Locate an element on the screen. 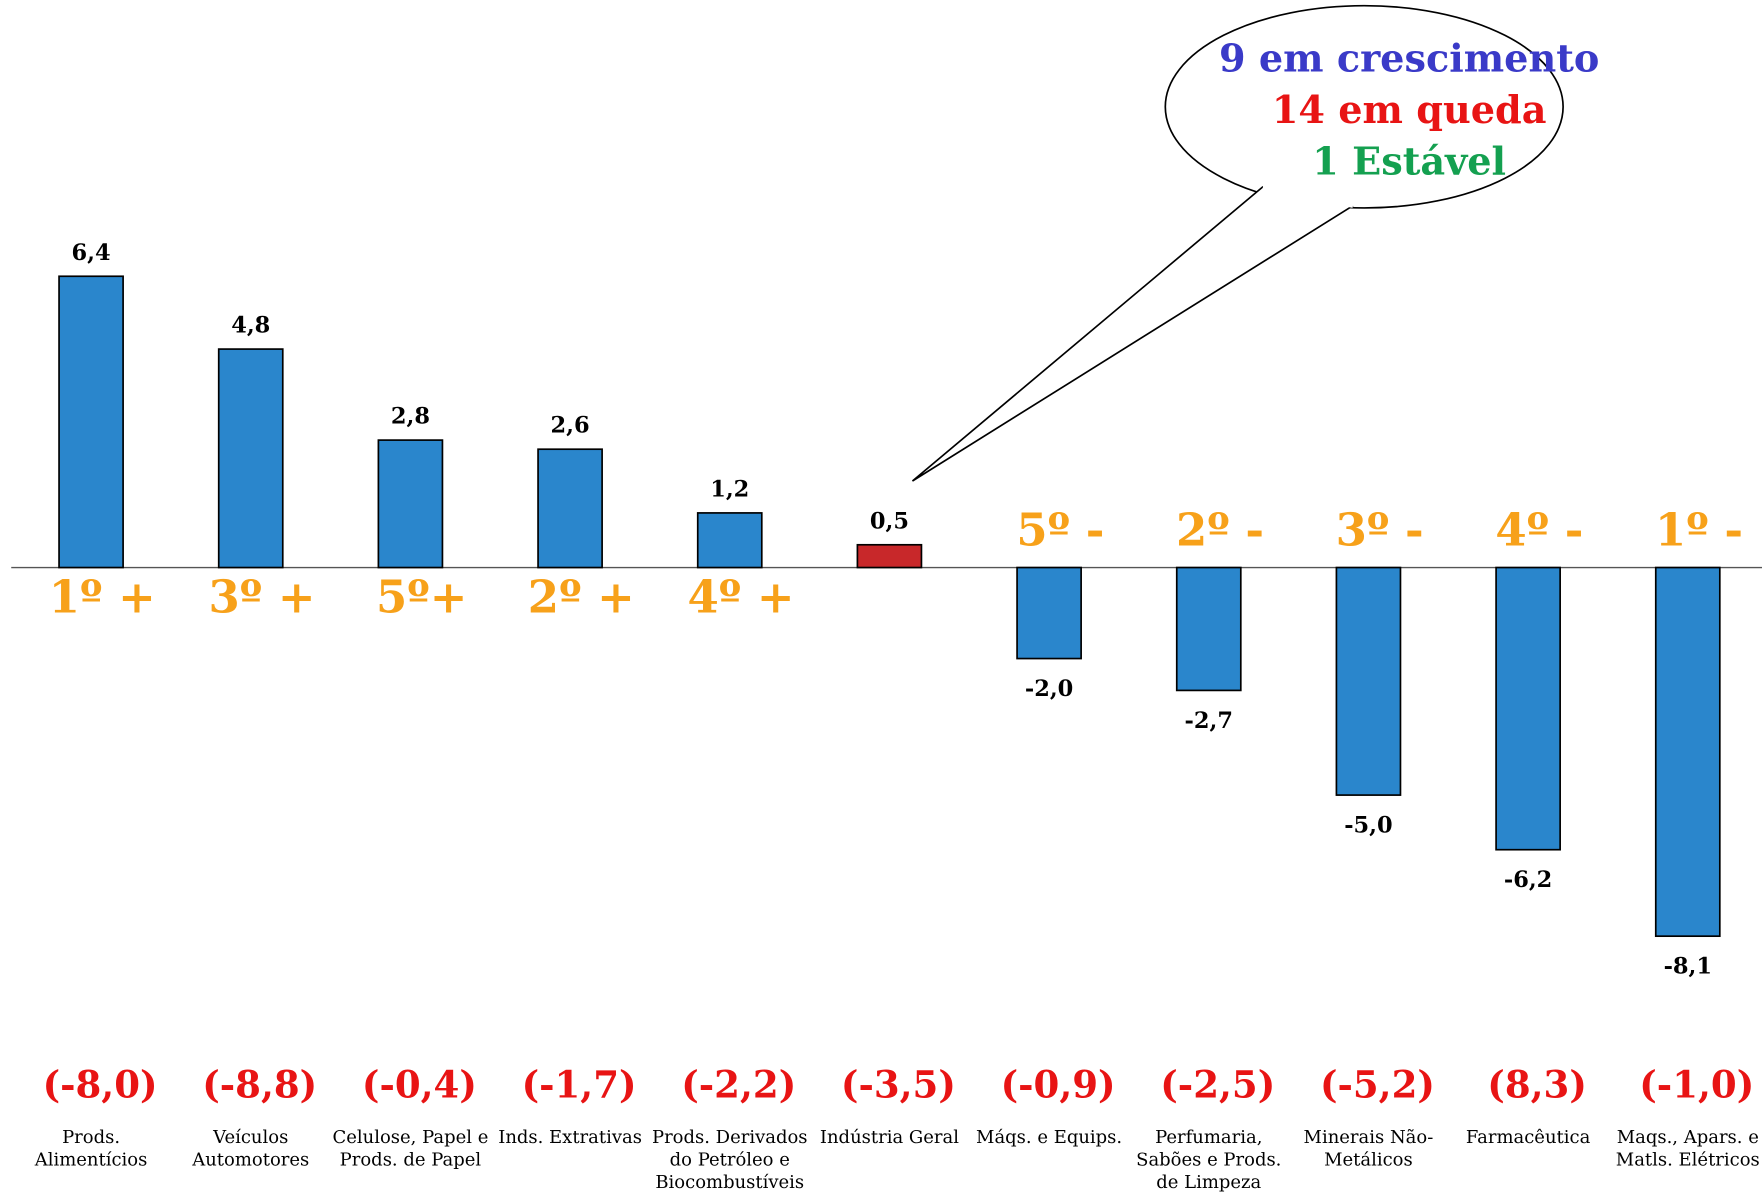  value-label: -6,2 is located at coordinates (1528, 880).